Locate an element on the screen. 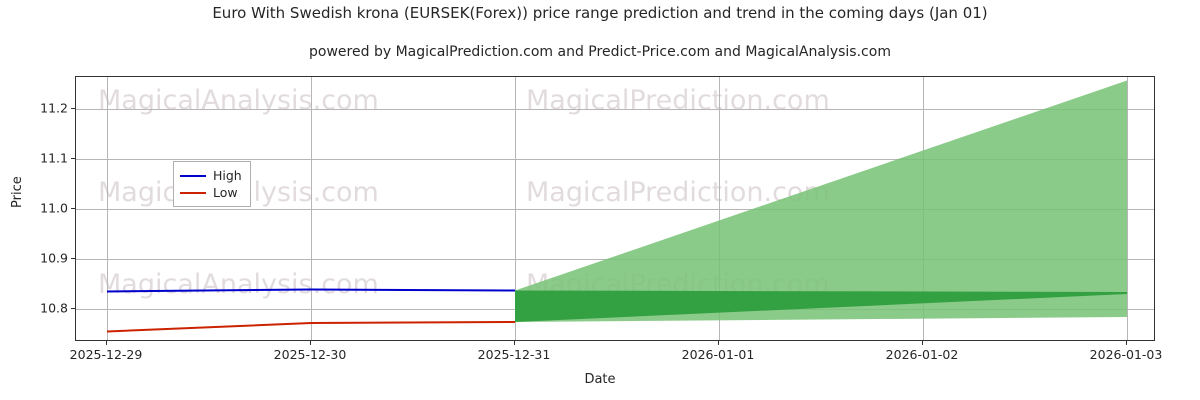  series-line-low is located at coordinates (311, 327).